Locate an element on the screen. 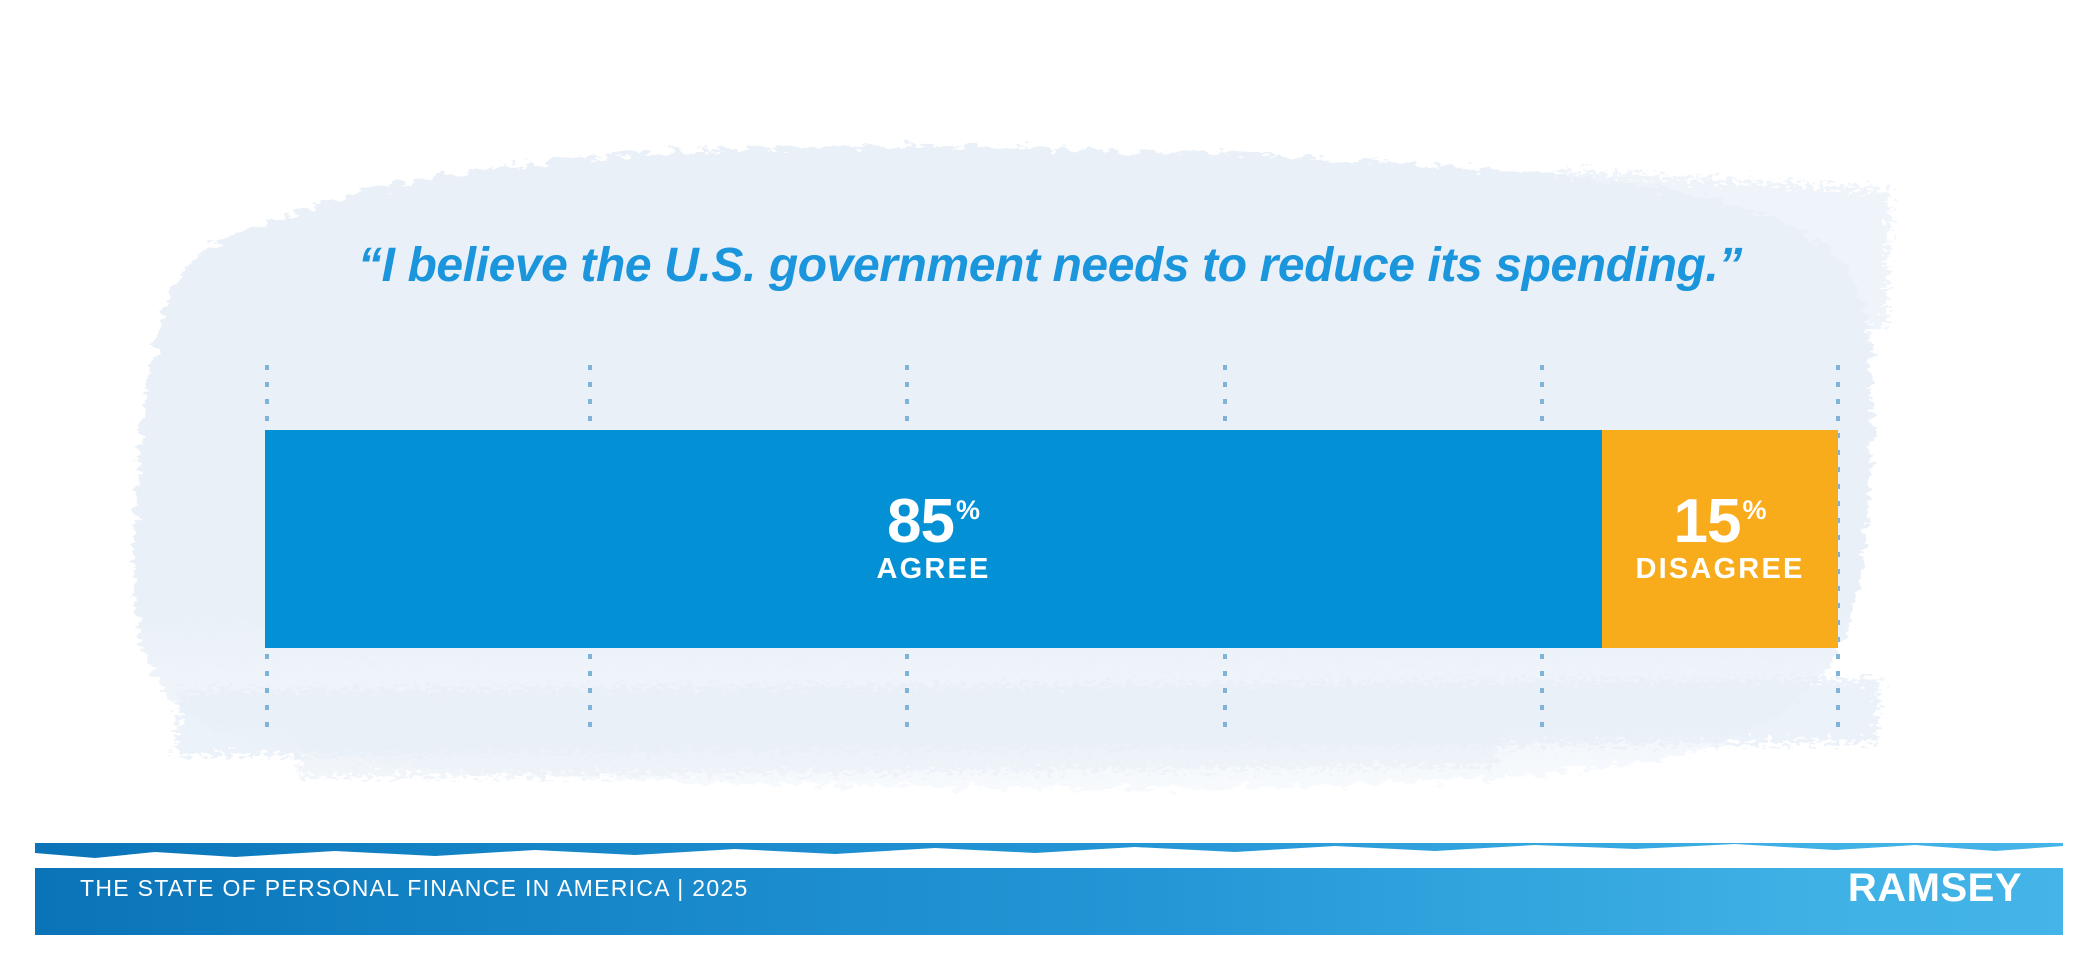 The image size is (2100, 975). agree-percent-number: 85 is located at coordinates (921, 521).